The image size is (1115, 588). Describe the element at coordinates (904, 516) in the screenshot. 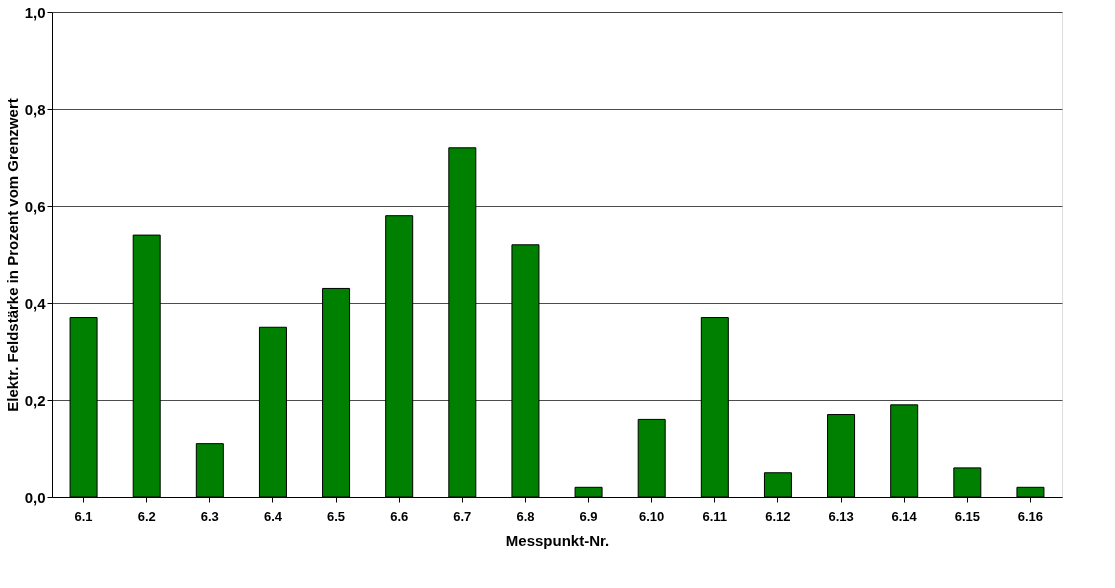

I see `x-tick-label: 6.14` at that location.